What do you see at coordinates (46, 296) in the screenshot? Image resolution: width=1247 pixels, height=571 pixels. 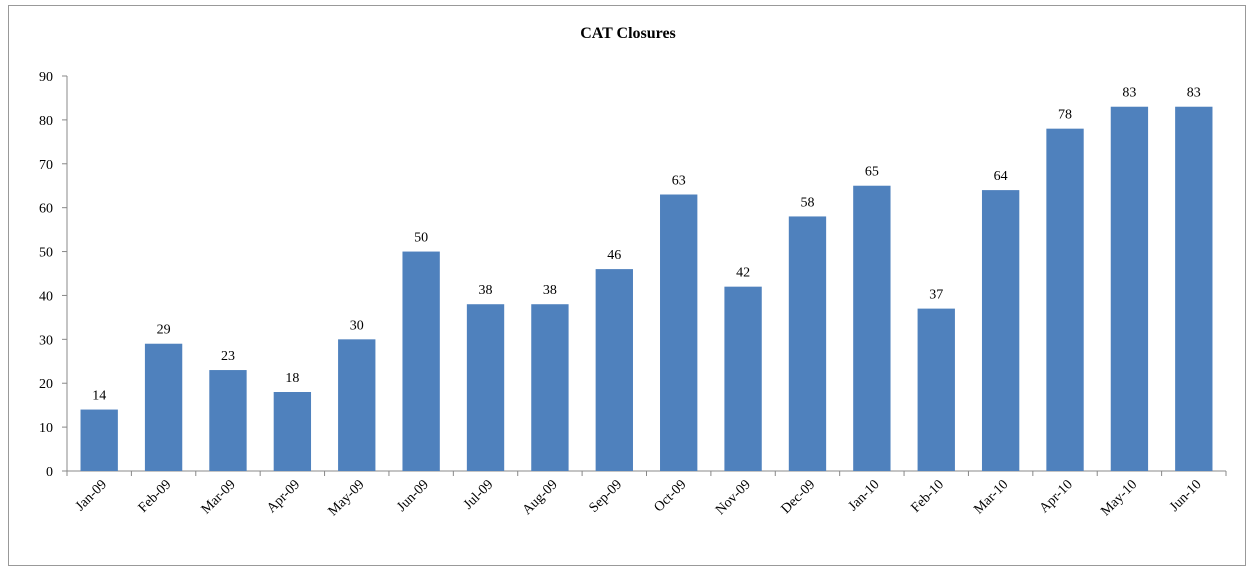 I see `y-tick-label: 40` at bounding box center [46, 296].